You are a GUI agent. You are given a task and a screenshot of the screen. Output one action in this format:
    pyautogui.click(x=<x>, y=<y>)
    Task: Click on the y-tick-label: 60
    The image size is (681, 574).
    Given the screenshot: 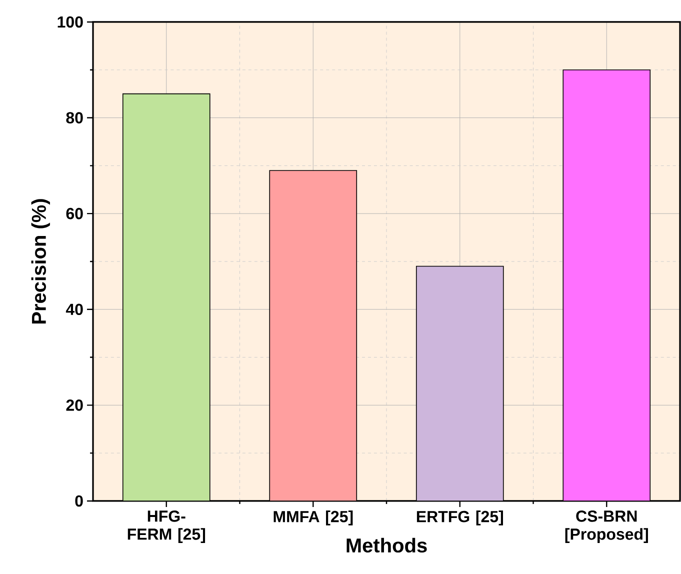 What is the action you would take?
    pyautogui.click(x=74, y=214)
    